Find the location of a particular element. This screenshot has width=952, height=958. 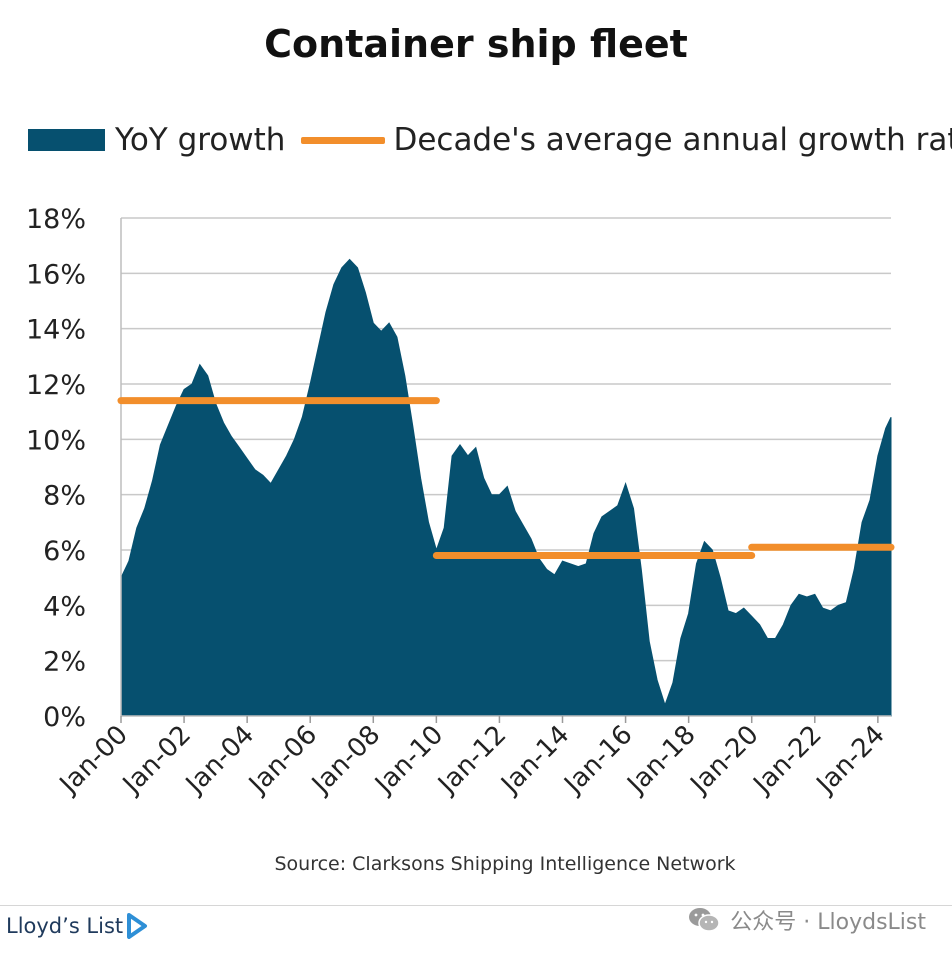

brand-mark-icon is located at coordinates (137, 926).